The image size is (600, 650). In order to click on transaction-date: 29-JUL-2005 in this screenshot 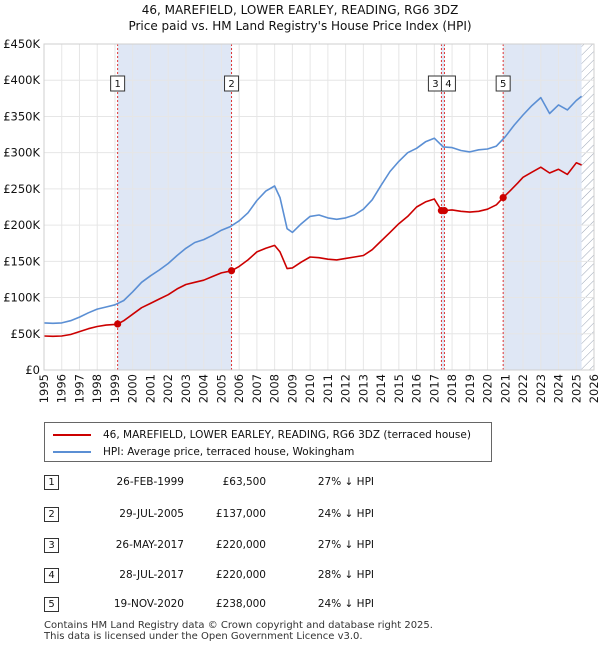, I will do `click(151, 514)`.